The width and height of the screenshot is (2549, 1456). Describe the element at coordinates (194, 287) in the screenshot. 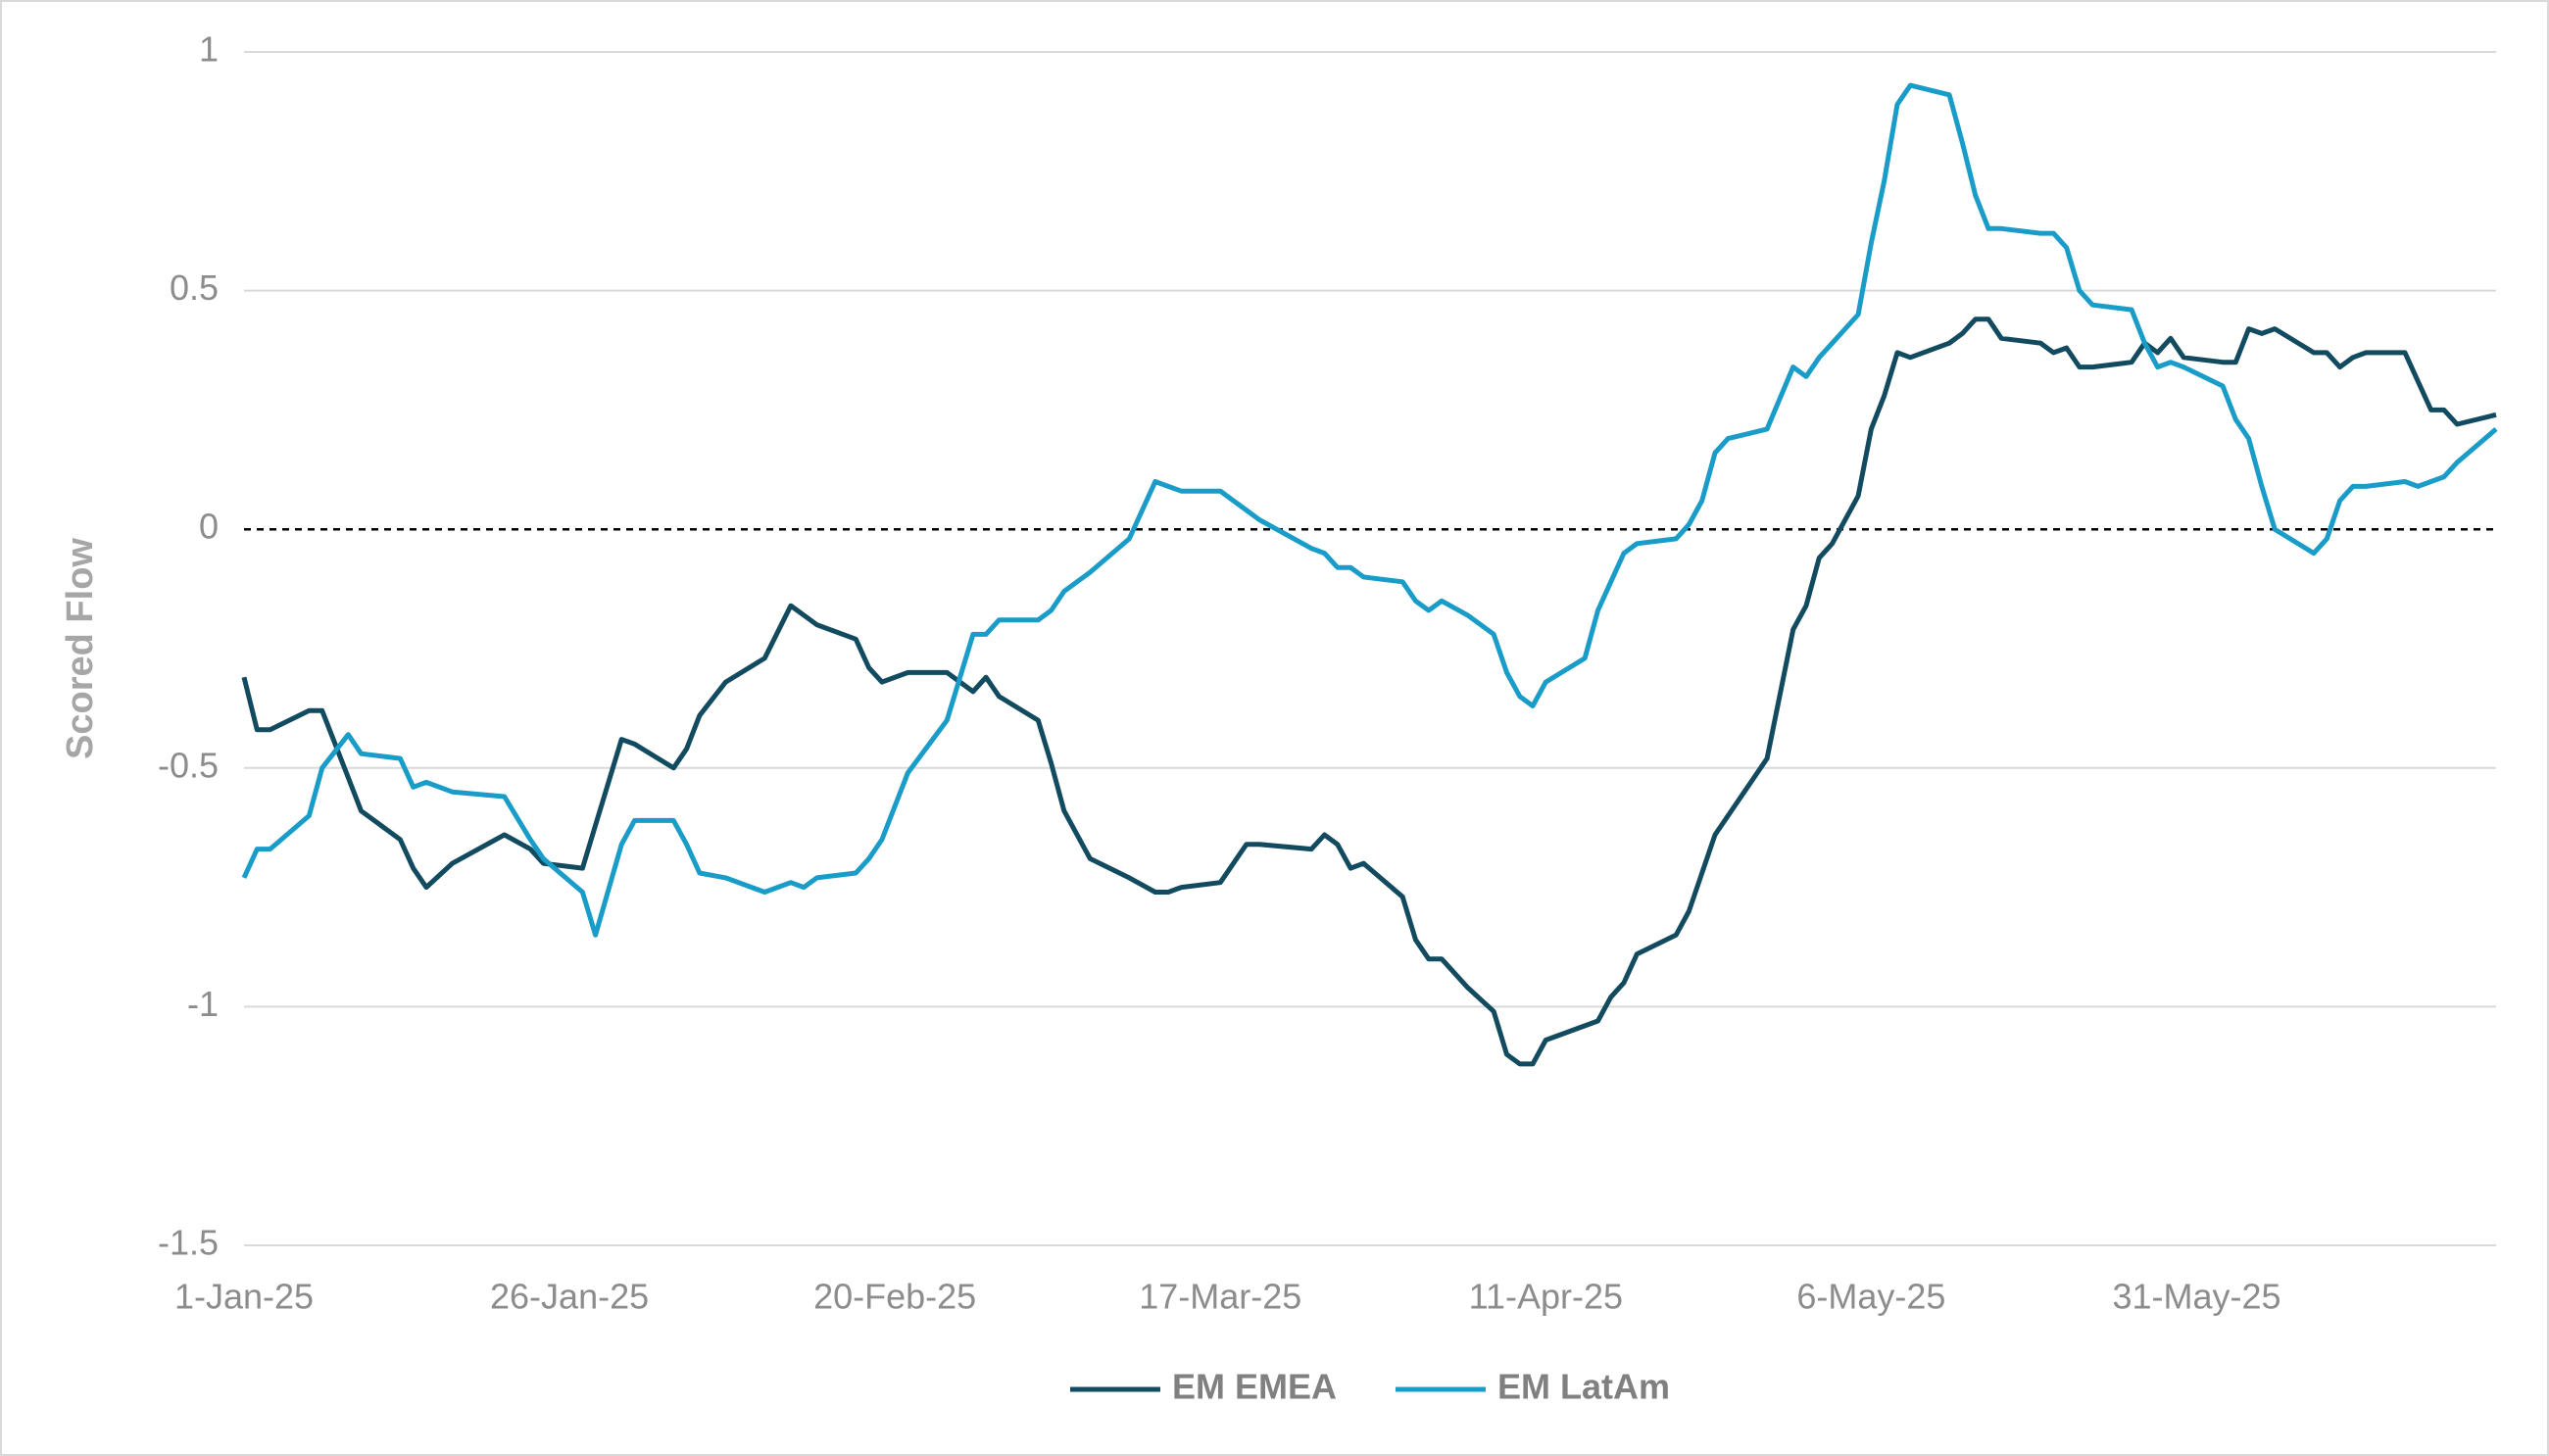

I see `y-tick-label: 0.5` at that location.